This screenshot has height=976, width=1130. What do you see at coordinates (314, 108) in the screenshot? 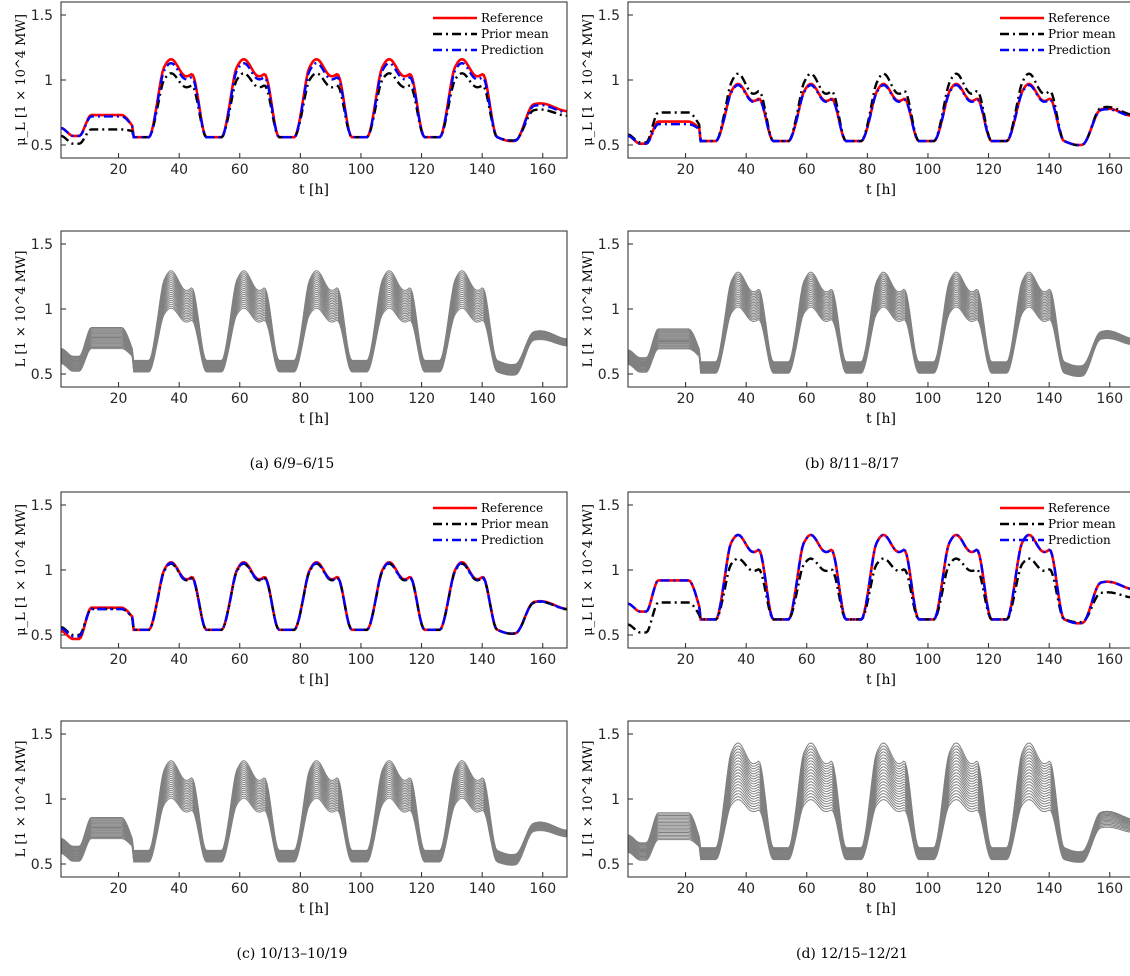
I see `series-line-prior-mean` at bounding box center [314, 108].